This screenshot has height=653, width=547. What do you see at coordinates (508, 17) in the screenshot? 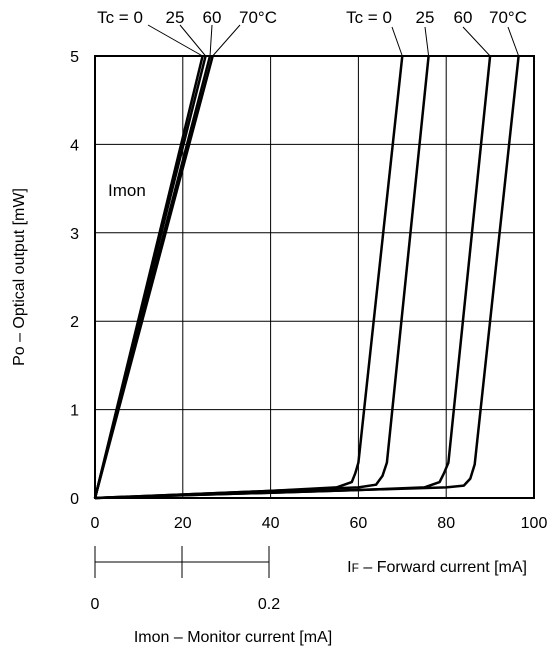
I see `temp-label-if: 70°C` at bounding box center [508, 17].